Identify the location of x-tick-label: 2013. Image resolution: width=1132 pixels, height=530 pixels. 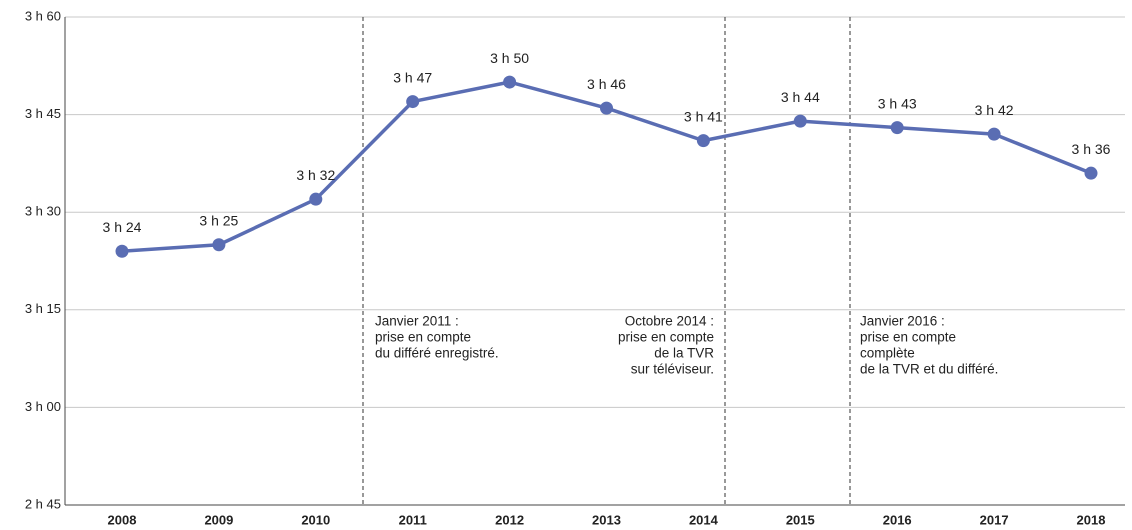
(606, 519).